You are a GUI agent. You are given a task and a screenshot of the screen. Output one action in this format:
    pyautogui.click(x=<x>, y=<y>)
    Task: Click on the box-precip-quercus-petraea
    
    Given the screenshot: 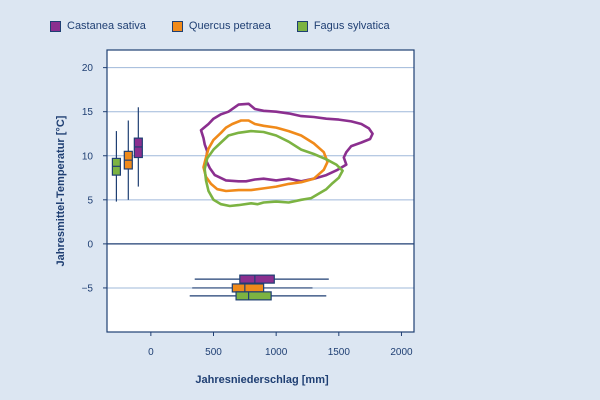 What is the action you would take?
    pyautogui.click(x=248, y=288)
    